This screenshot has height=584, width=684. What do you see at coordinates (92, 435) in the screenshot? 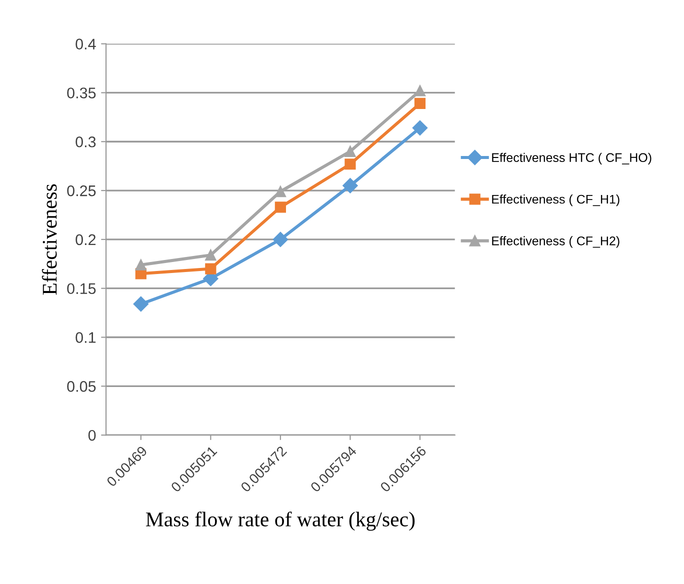
I see `y-tick-label: 0` at bounding box center [92, 435].